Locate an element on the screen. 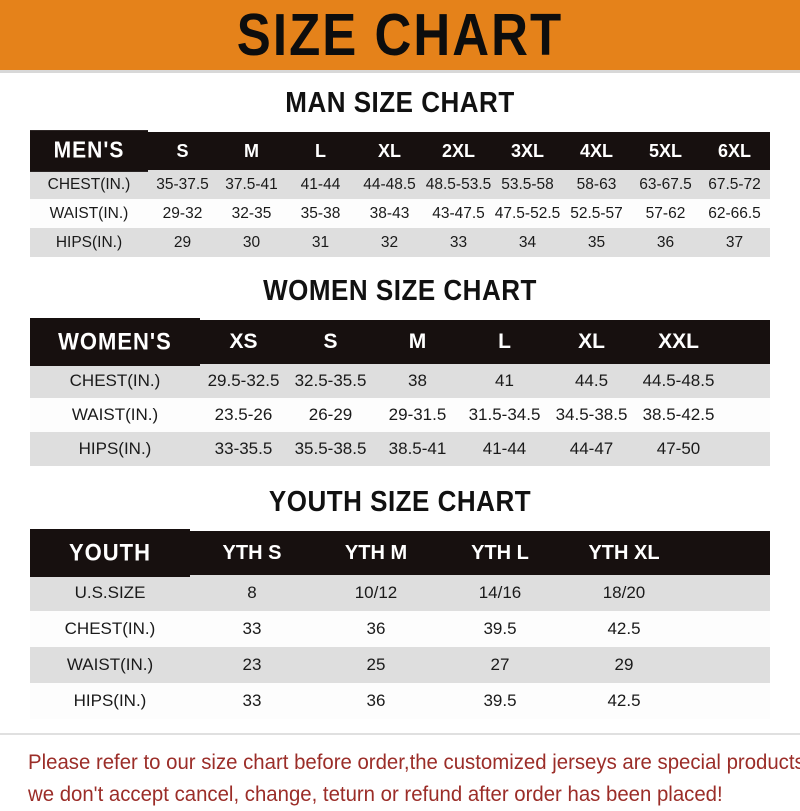 This screenshot has height=811, width=800. table-cell: 10/12 is located at coordinates (376, 593).